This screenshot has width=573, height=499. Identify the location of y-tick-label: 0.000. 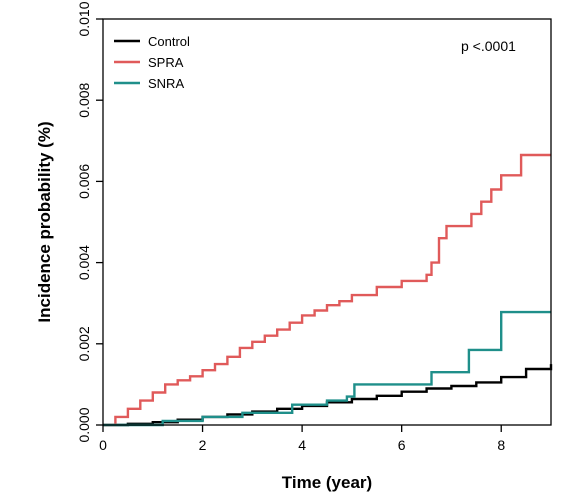
(84, 424).